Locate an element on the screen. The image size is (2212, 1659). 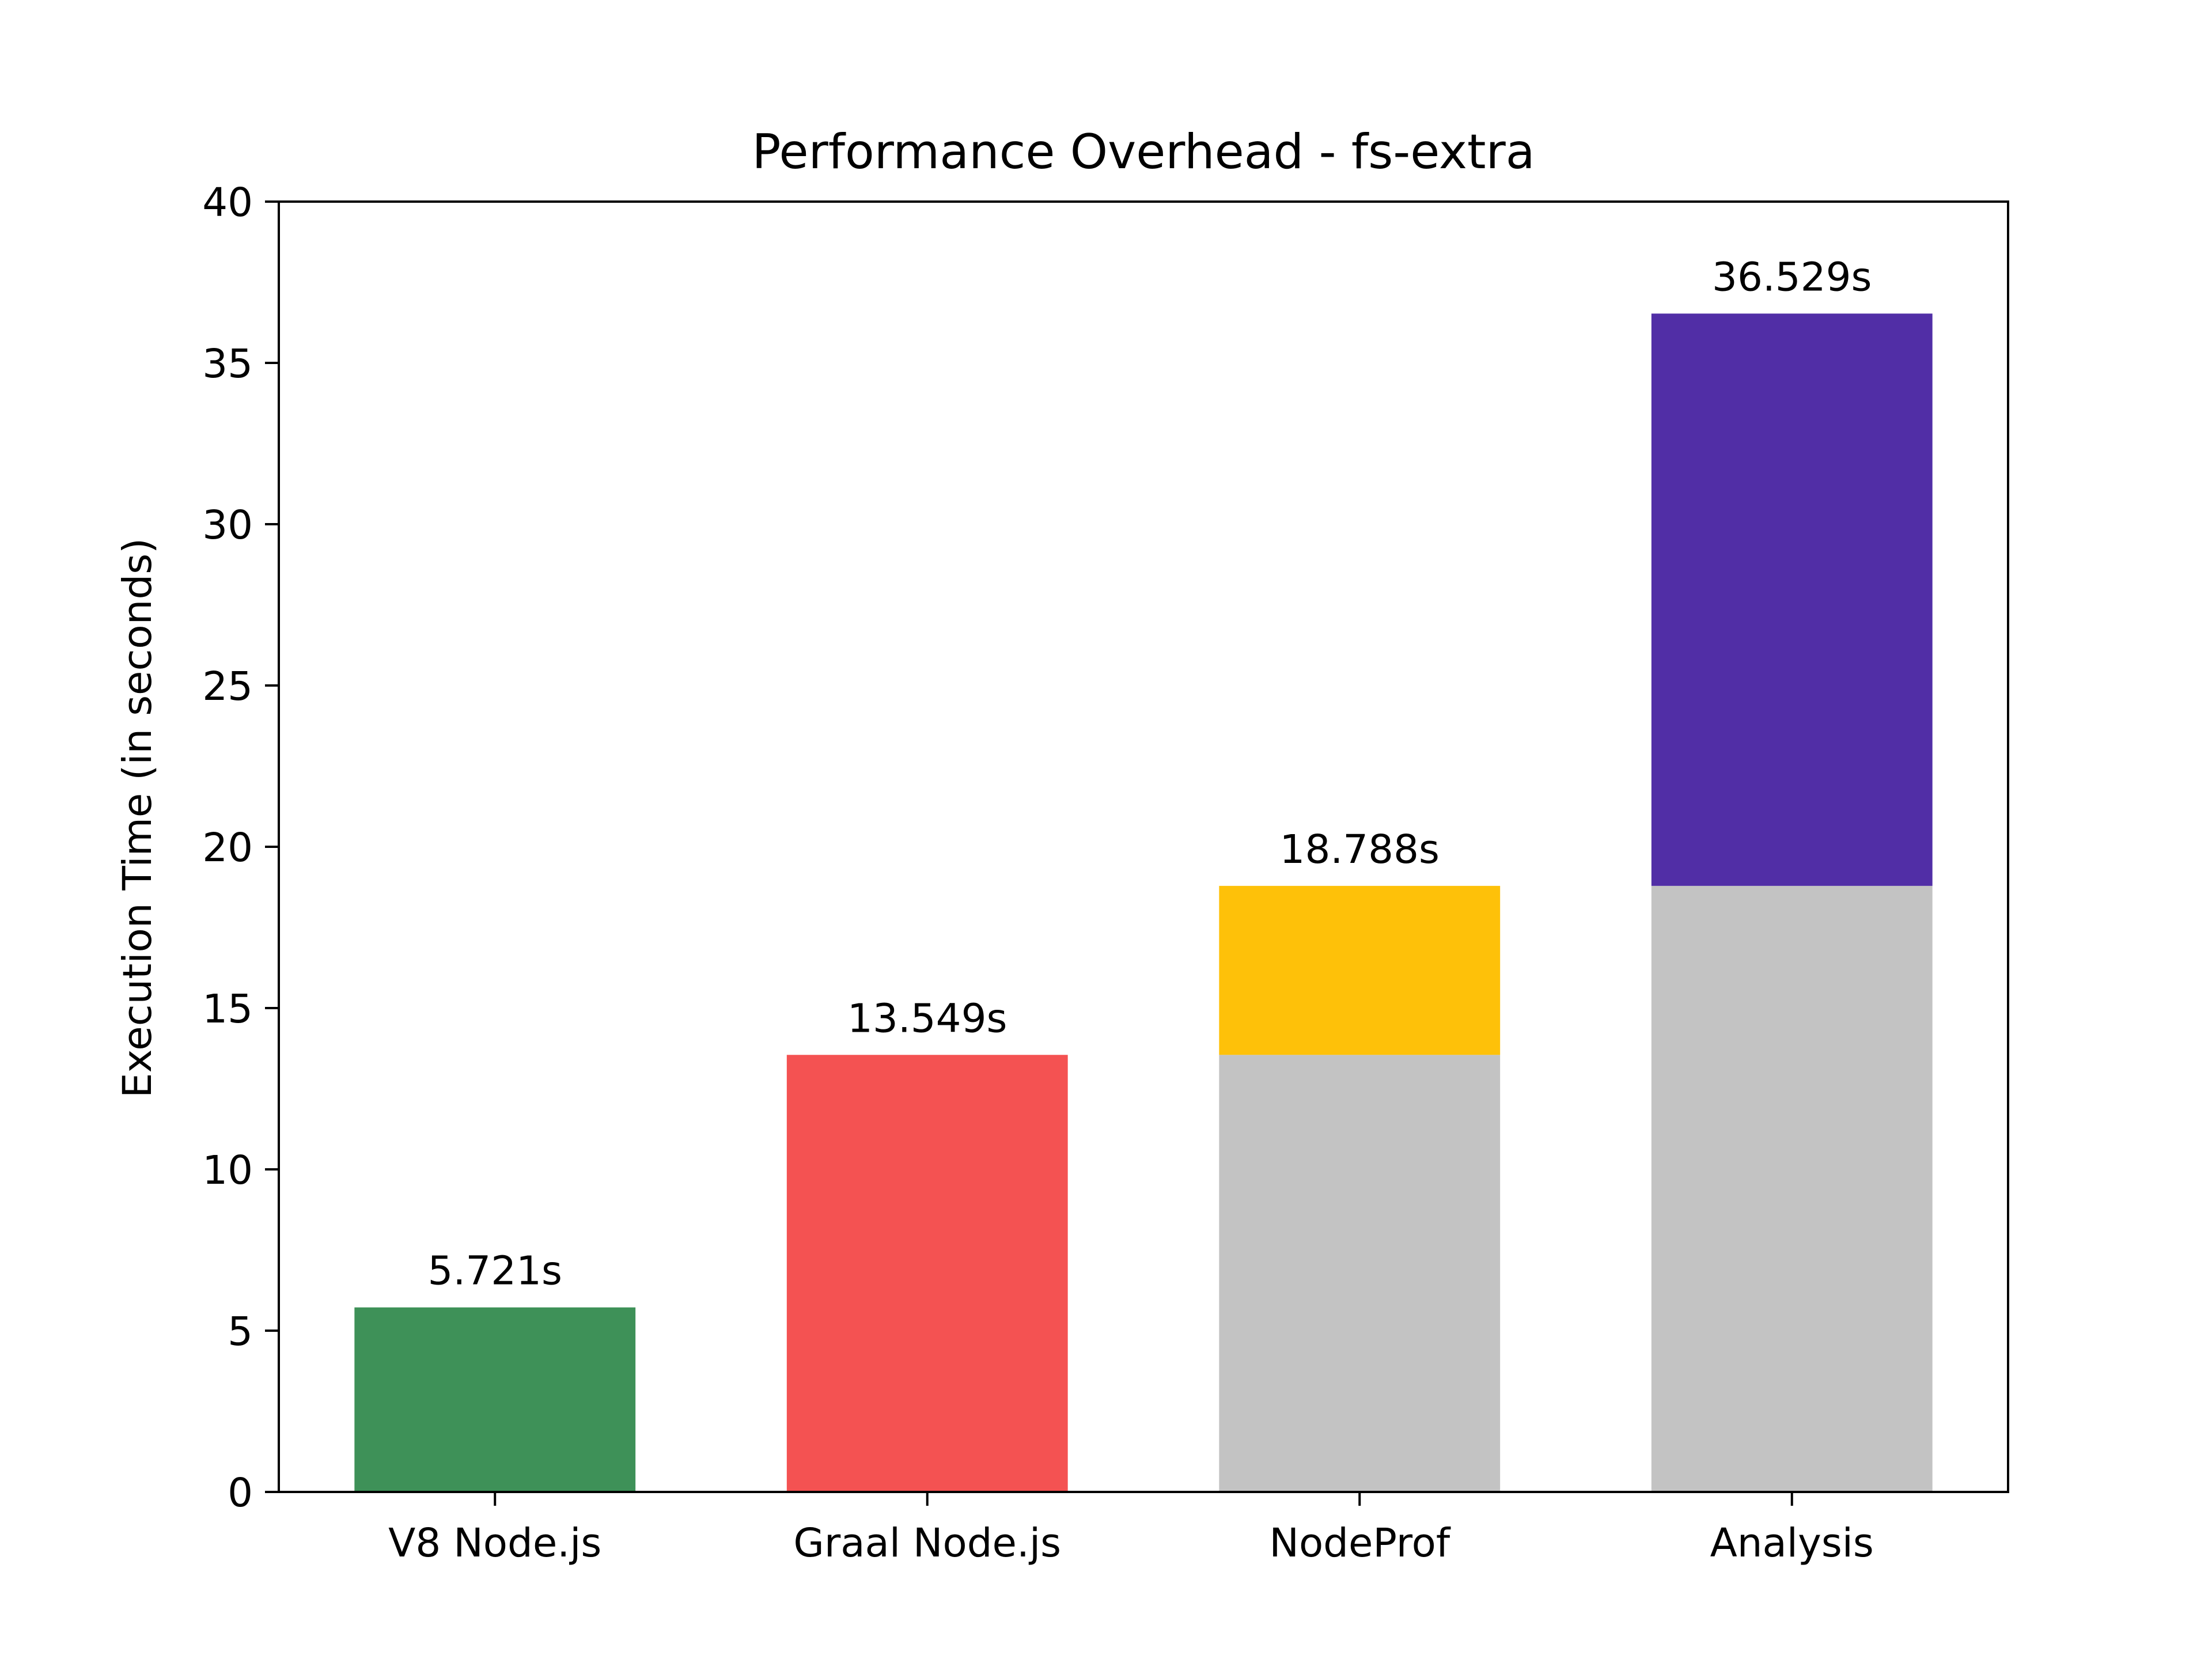
y-tick-label: 35 is located at coordinates (227, 364).